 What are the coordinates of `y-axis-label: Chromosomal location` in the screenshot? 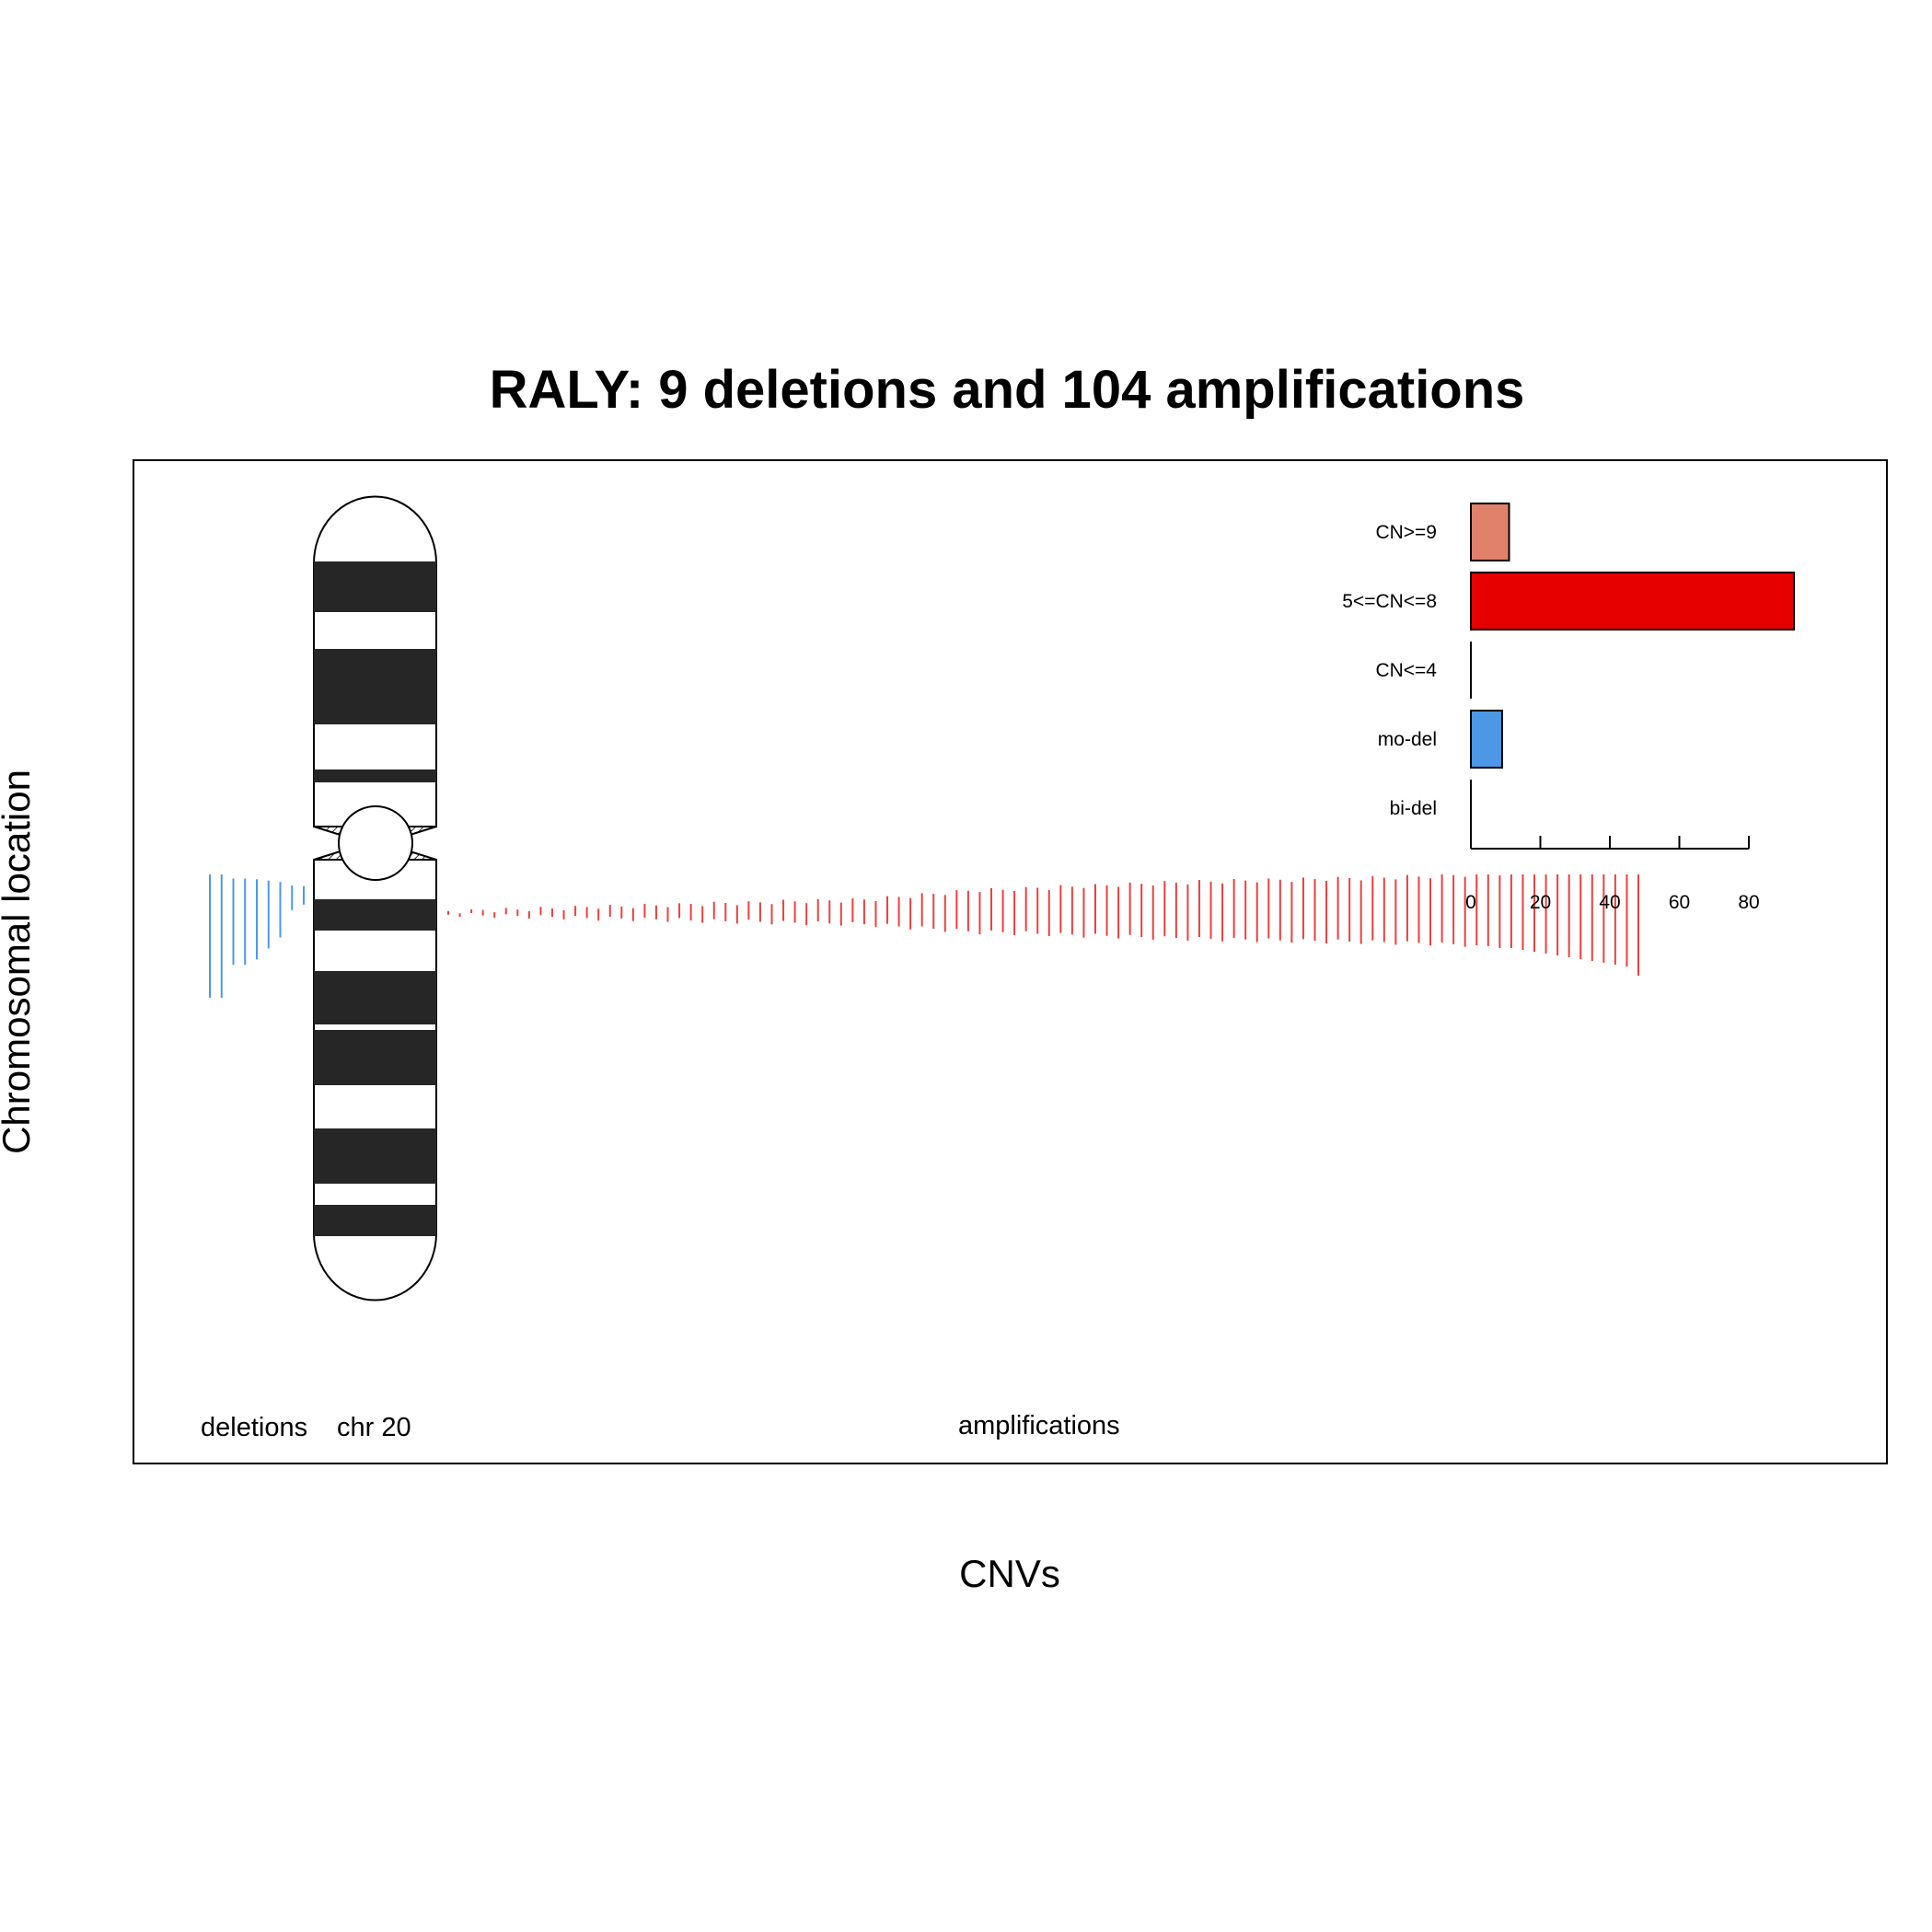 It's located at (19, 962).